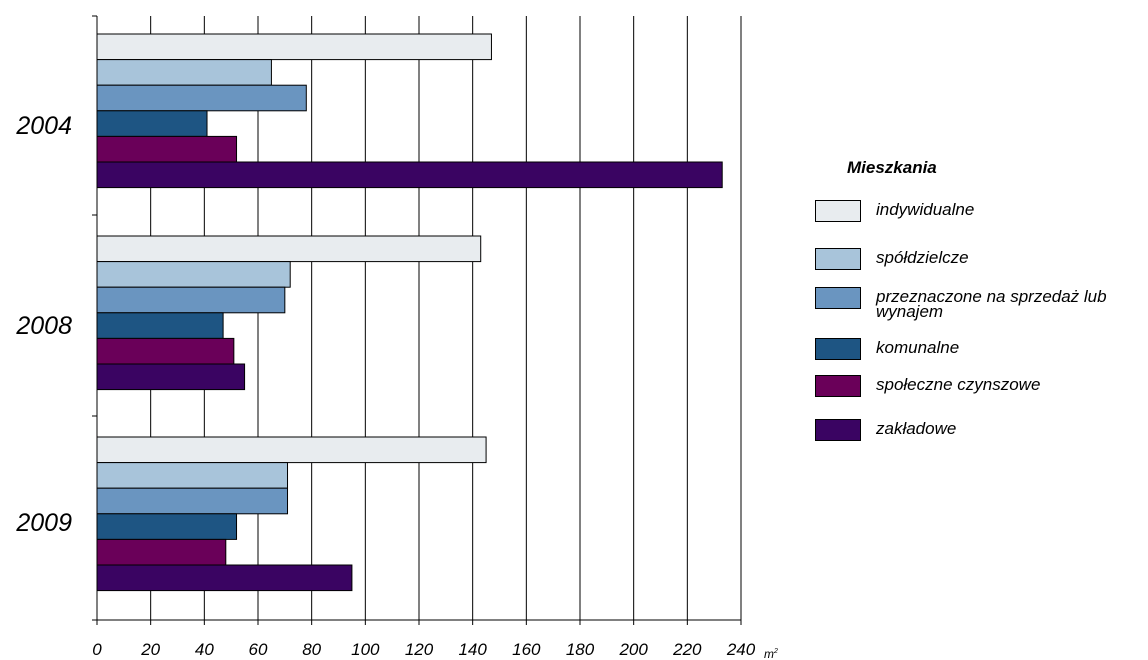  I want to click on x-tick-label: 220, so click(687, 649).